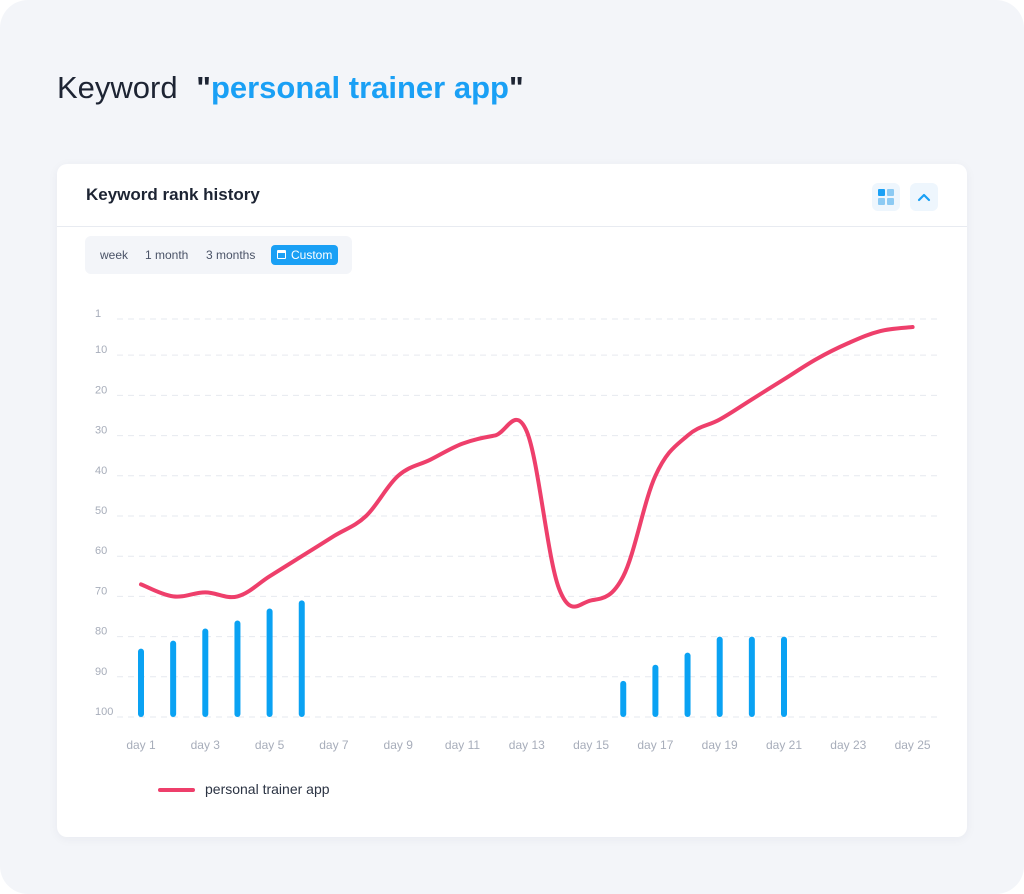 This screenshot has width=1024, height=894. What do you see at coordinates (334, 745) in the screenshot?
I see `x-tick-label: day 7` at bounding box center [334, 745].